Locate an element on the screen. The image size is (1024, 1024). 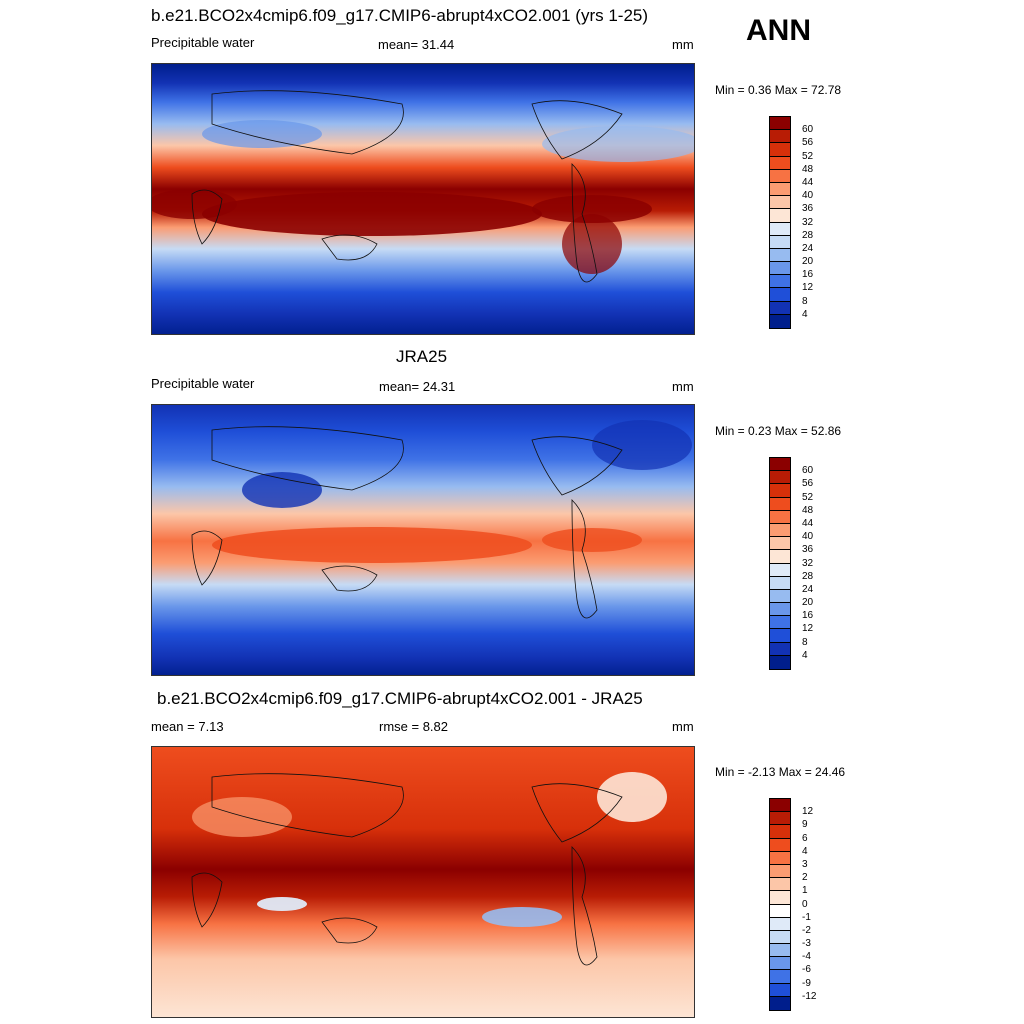
panel-2-title: JRA25 is located at coordinates (422, 356).